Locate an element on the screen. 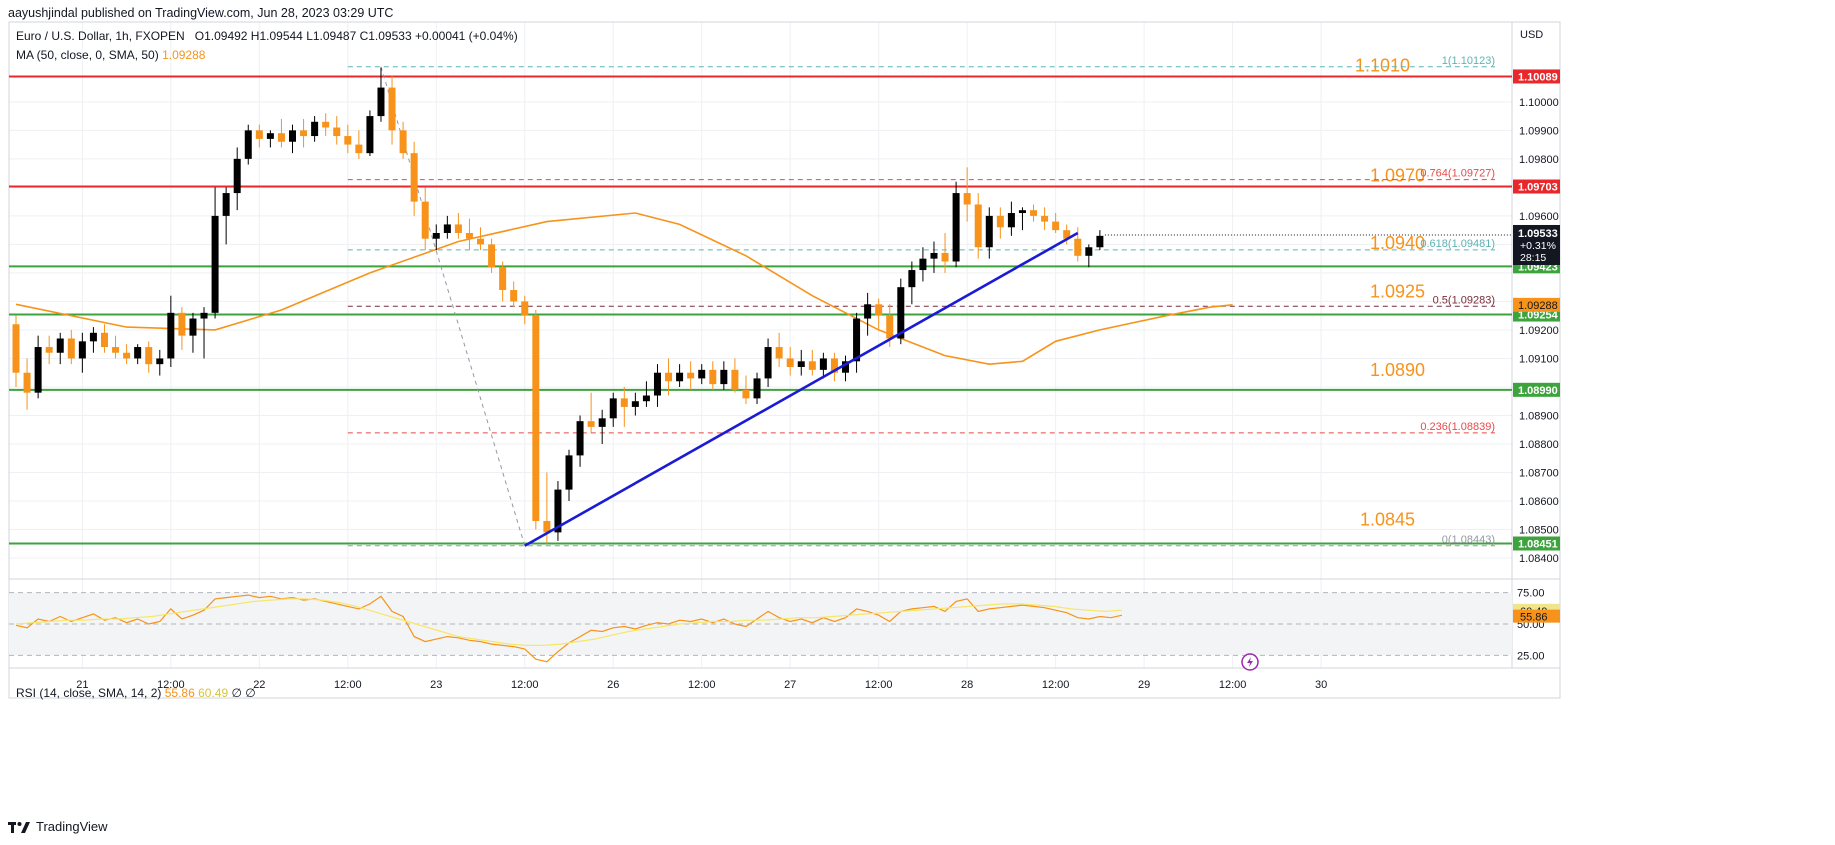  chart-extras is located at coordinates (1250, 662).